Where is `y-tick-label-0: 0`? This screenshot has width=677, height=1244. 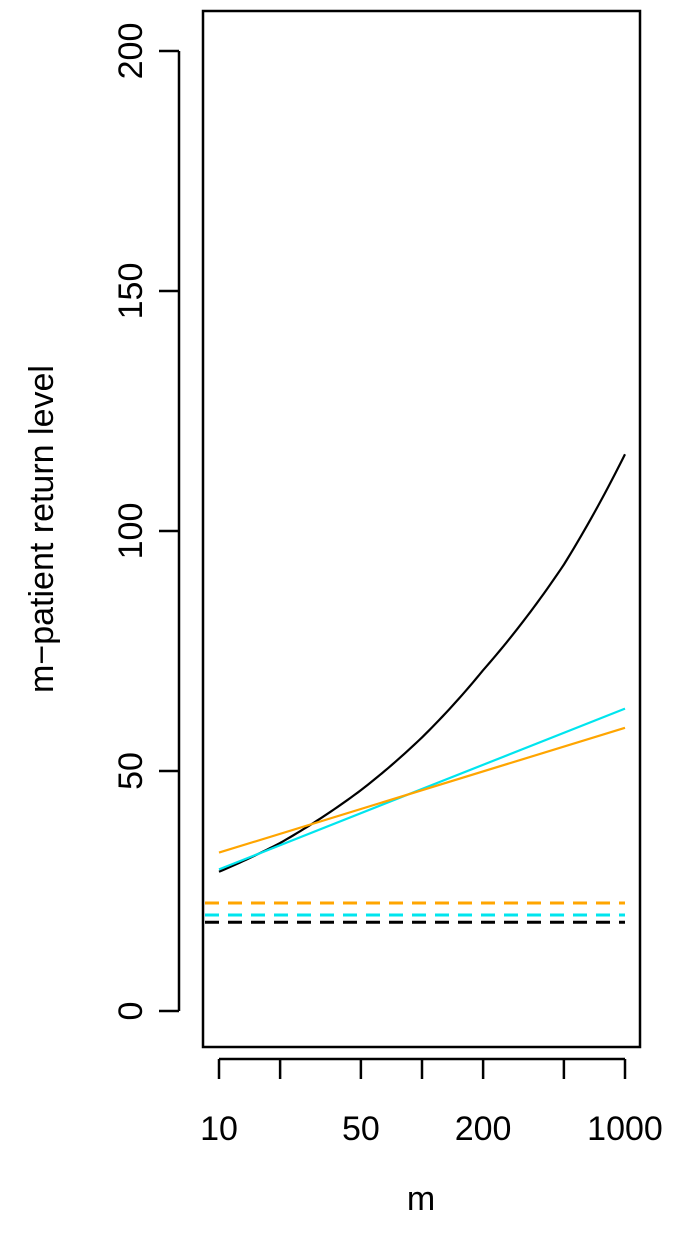
y-tick-label-0: 0 is located at coordinates (131, 1011).